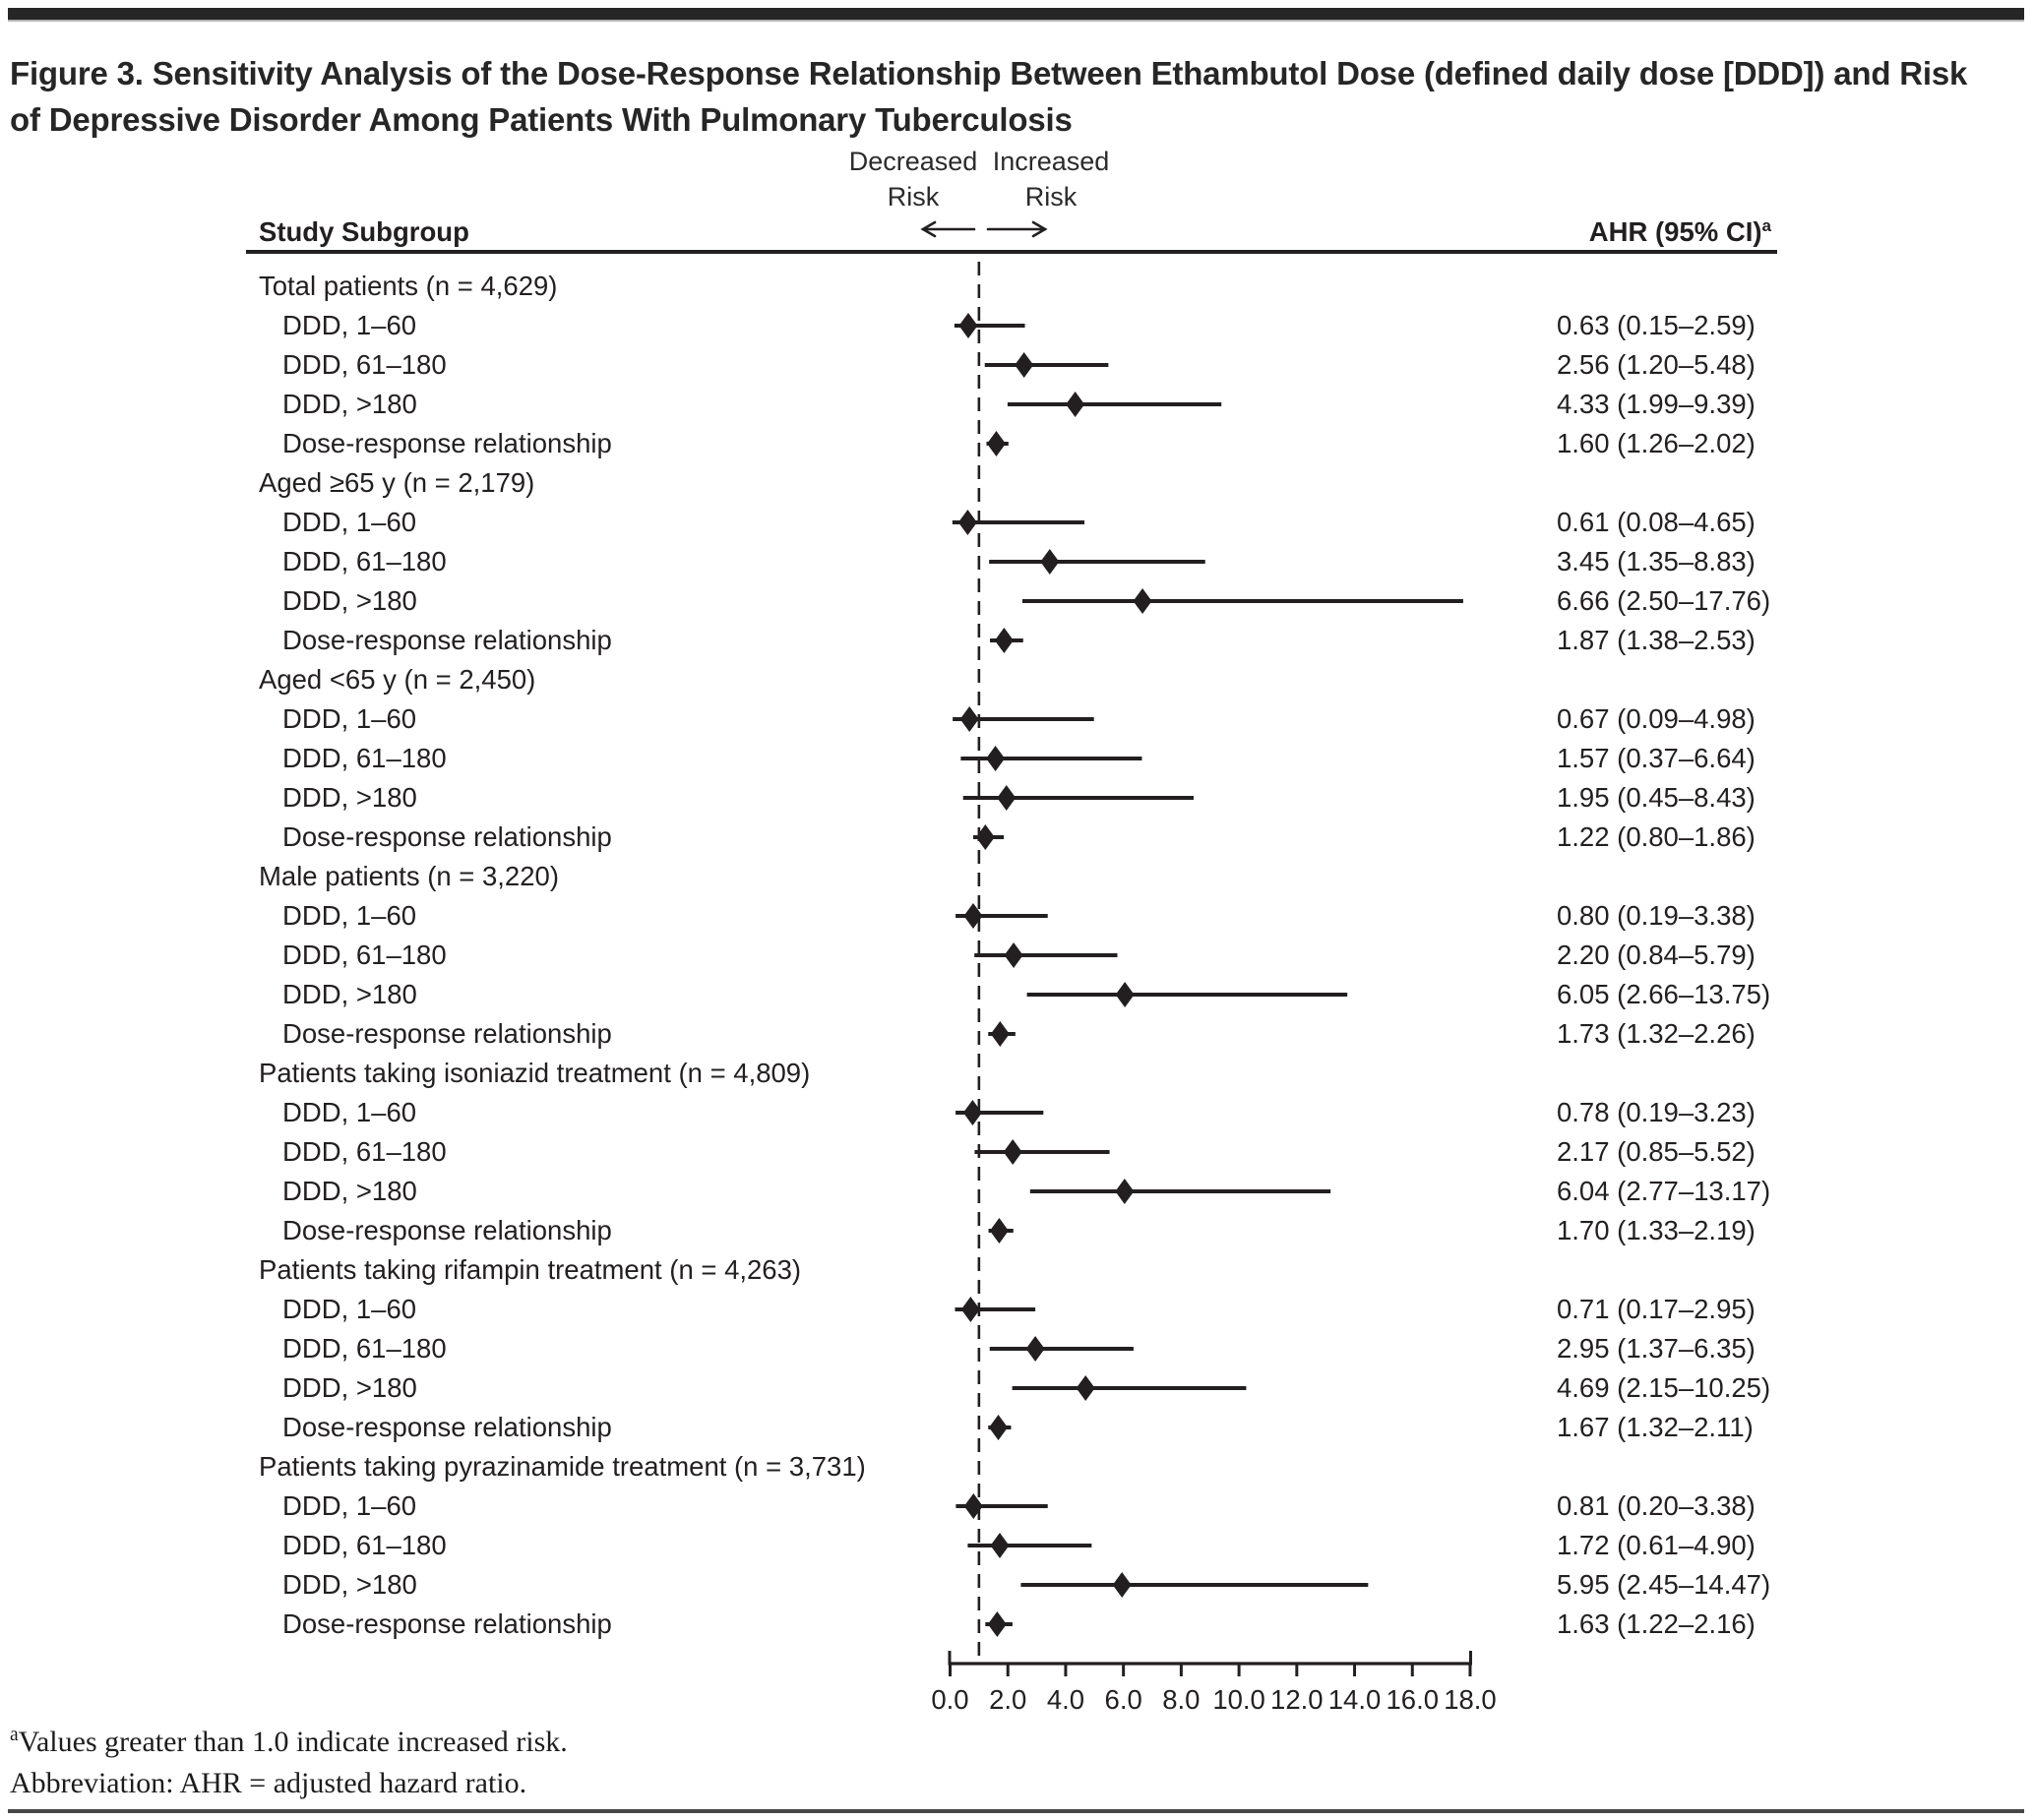 The image size is (2034, 1820). What do you see at coordinates (350, 1387) in the screenshot?
I see `row-label-5-2: DDD, >180` at bounding box center [350, 1387].